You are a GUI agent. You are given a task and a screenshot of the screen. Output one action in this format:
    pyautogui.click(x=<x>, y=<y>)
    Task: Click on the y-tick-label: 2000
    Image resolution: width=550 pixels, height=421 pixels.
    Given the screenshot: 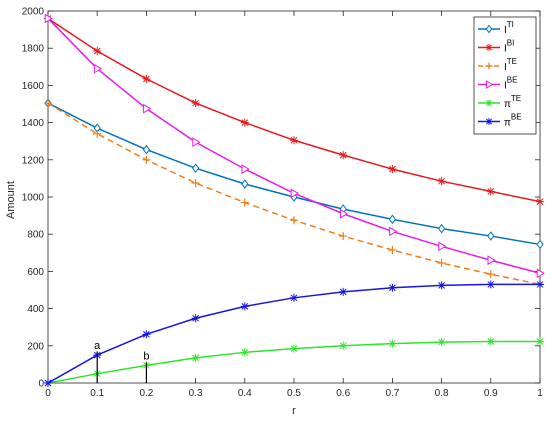 What is the action you would take?
    pyautogui.click(x=33, y=12)
    